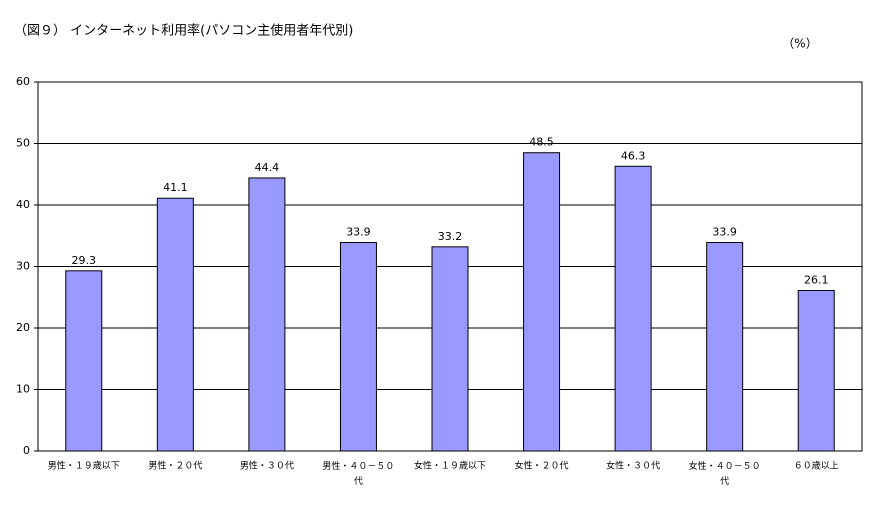 The width and height of the screenshot is (880, 509). I want to click on x-tick-label: 女性・４０－５０代, so click(725, 473).